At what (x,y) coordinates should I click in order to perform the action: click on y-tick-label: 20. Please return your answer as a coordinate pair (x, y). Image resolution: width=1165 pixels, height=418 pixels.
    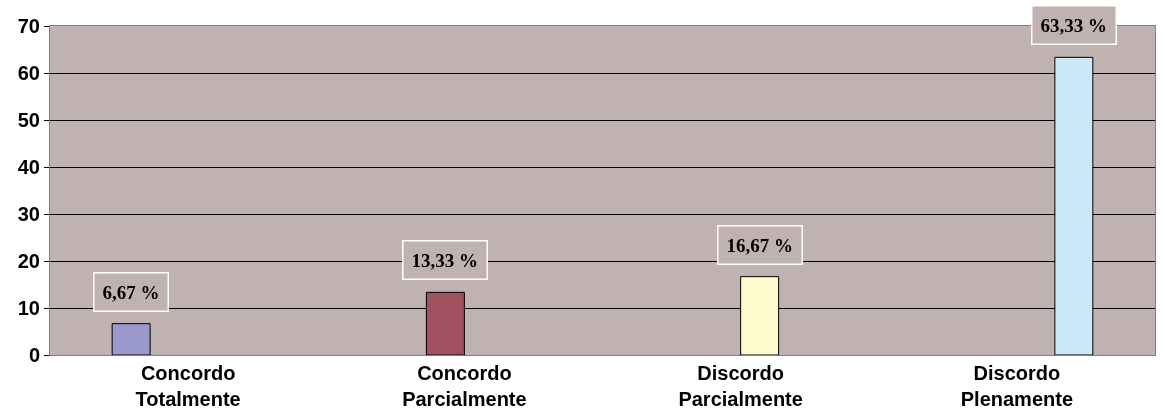
    Looking at the image, I should click on (28, 261).